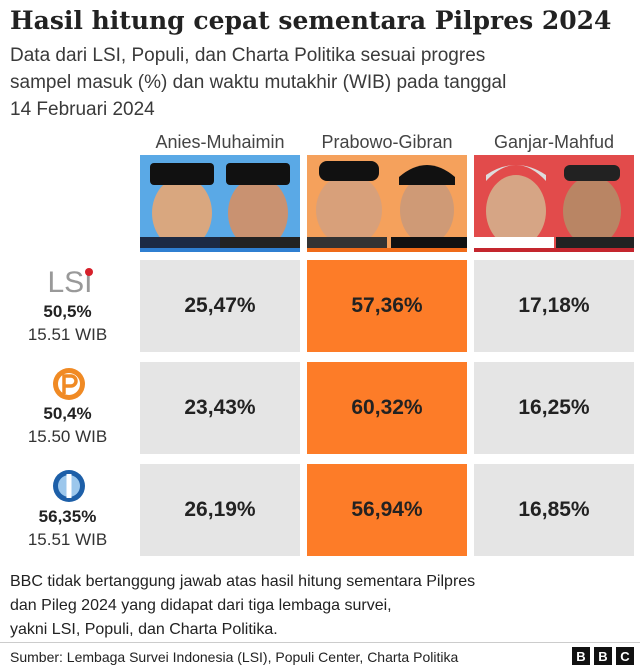  I want to click on sample: 56,35%, so click(67, 516).